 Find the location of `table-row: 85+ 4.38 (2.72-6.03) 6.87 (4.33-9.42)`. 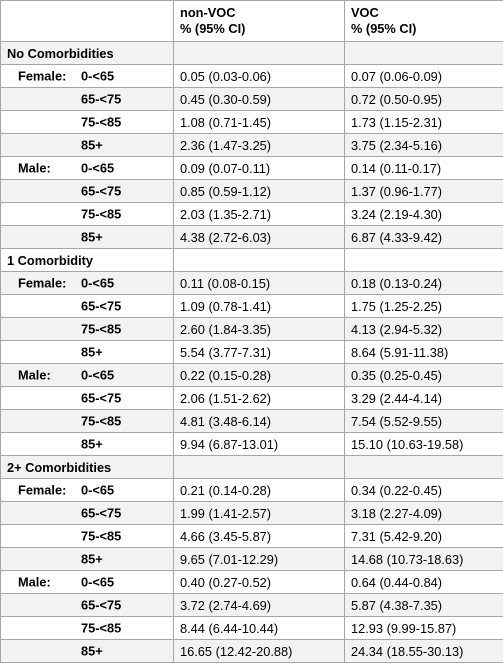

table-row: 85+ 4.38 (2.72-6.03) 6.87 (4.33-9.42) is located at coordinates (251, 237).